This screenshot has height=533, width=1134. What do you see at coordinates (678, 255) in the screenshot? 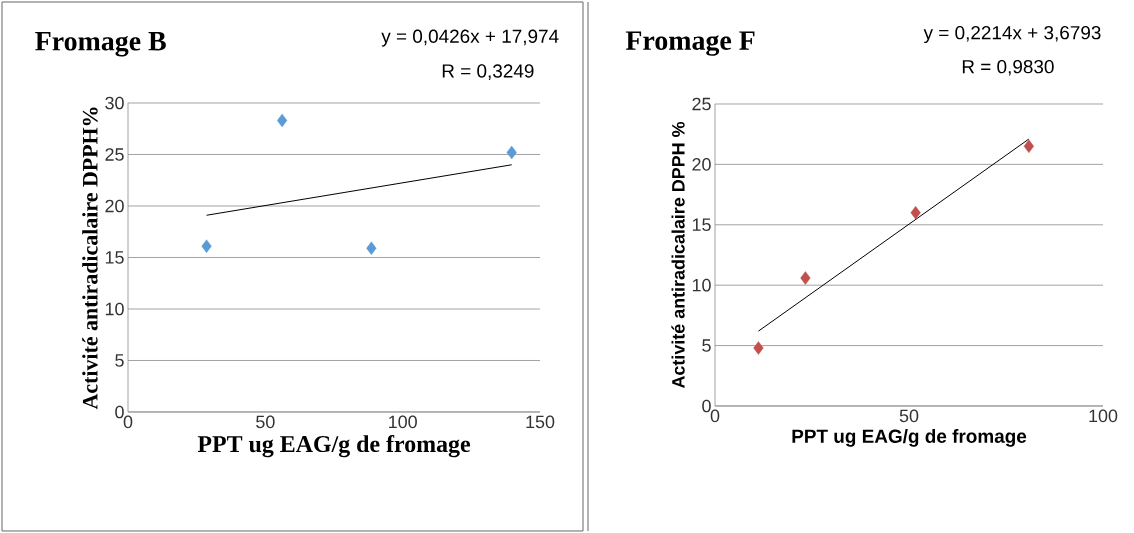
I see `y-axis-title: Activité antiradicalaire DPPH %` at bounding box center [678, 255].